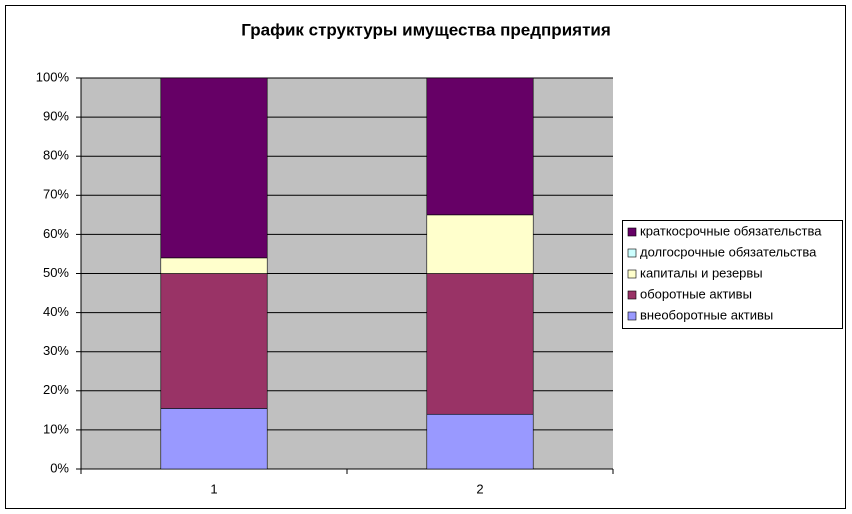  What do you see at coordinates (53, 76) in the screenshot?
I see `y-tick-label: 100%` at bounding box center [53, 76].